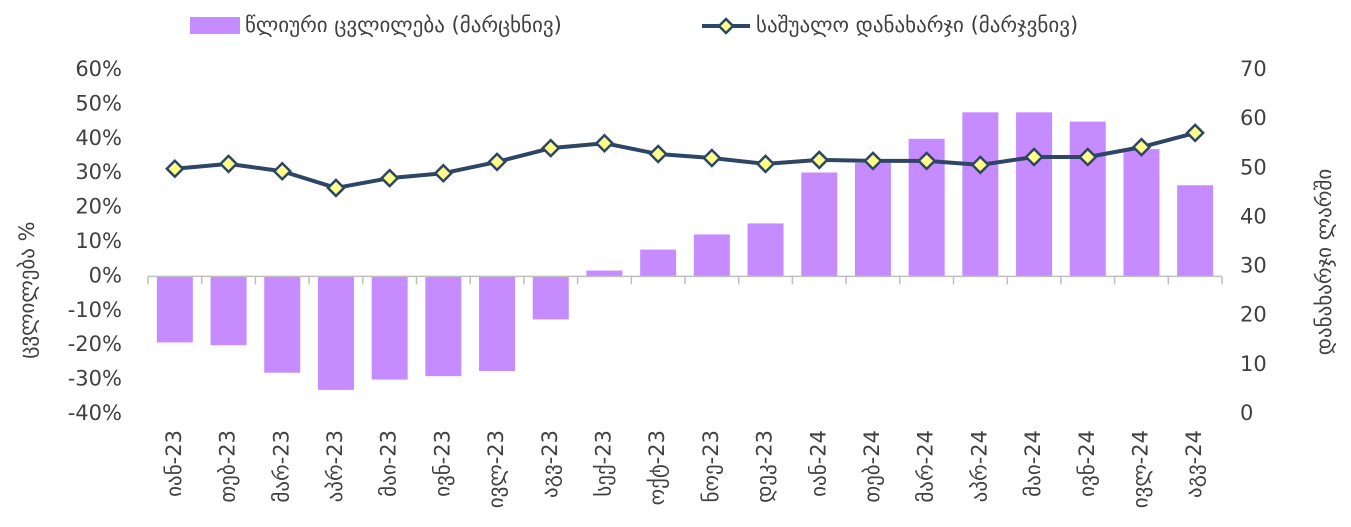 The image size is (1351, 527). Describe the element at coordinates (335, 466) in the screenshot. I see `x-tick-label: აპრ-23` at that location.